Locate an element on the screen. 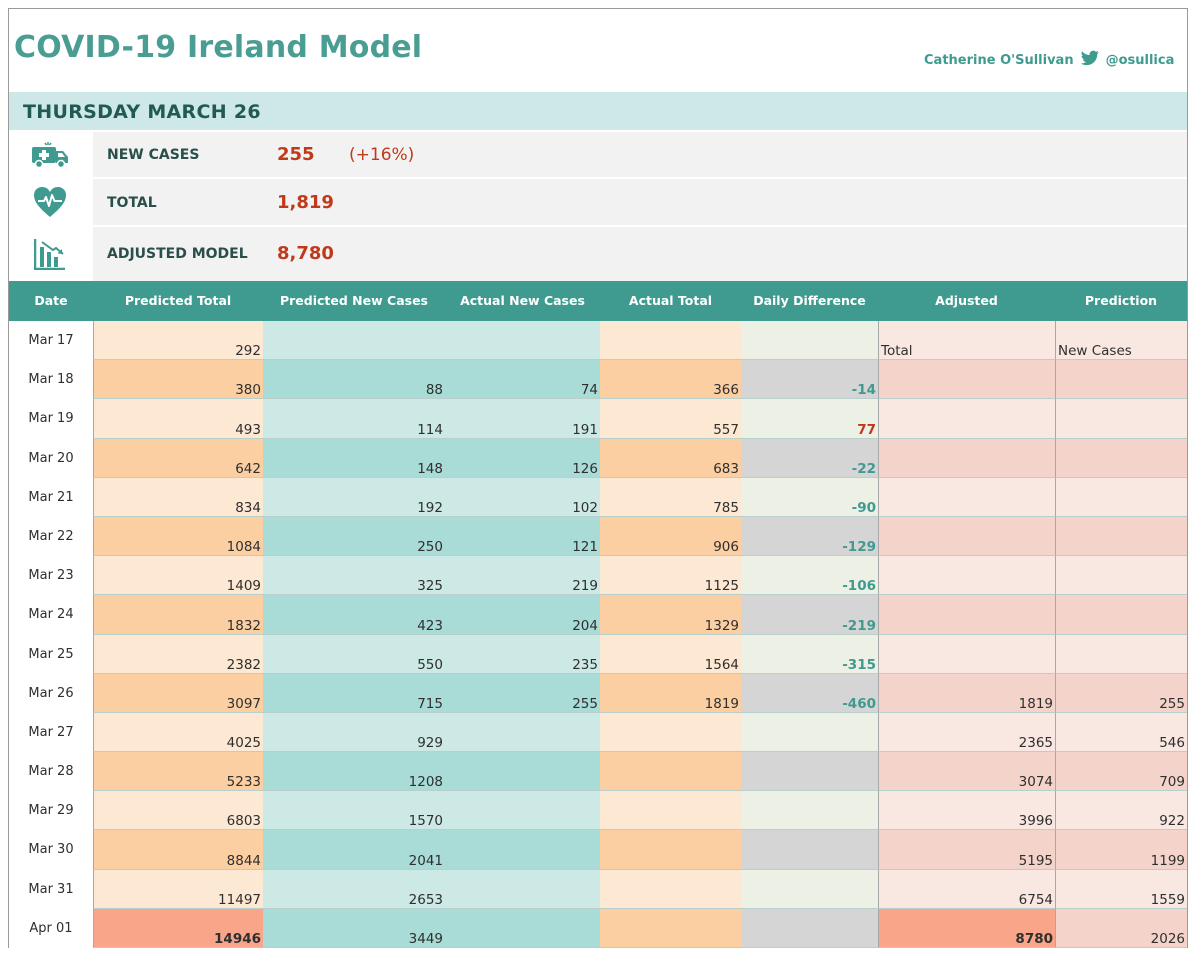  cell-value: 77 is located at coordinates (866, 429).